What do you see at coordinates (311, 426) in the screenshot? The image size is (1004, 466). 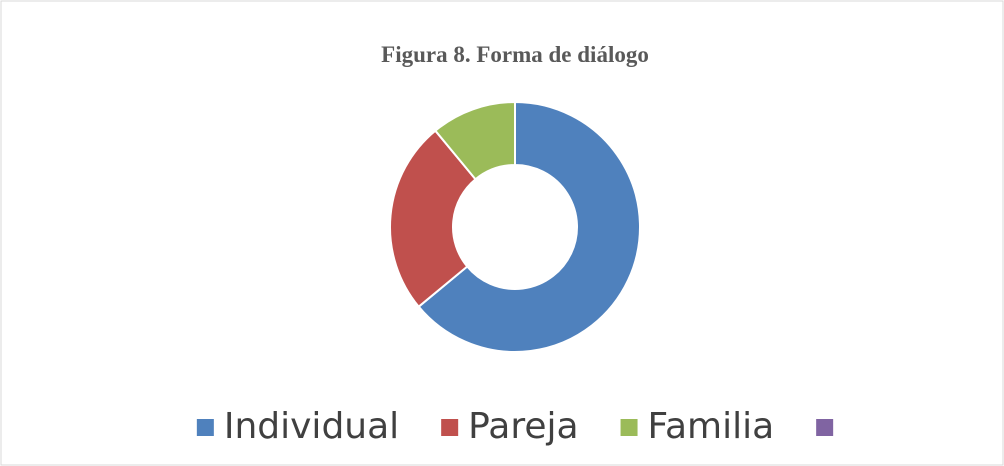 I see `legend-label: Individual` at bounding box center [311, 426].